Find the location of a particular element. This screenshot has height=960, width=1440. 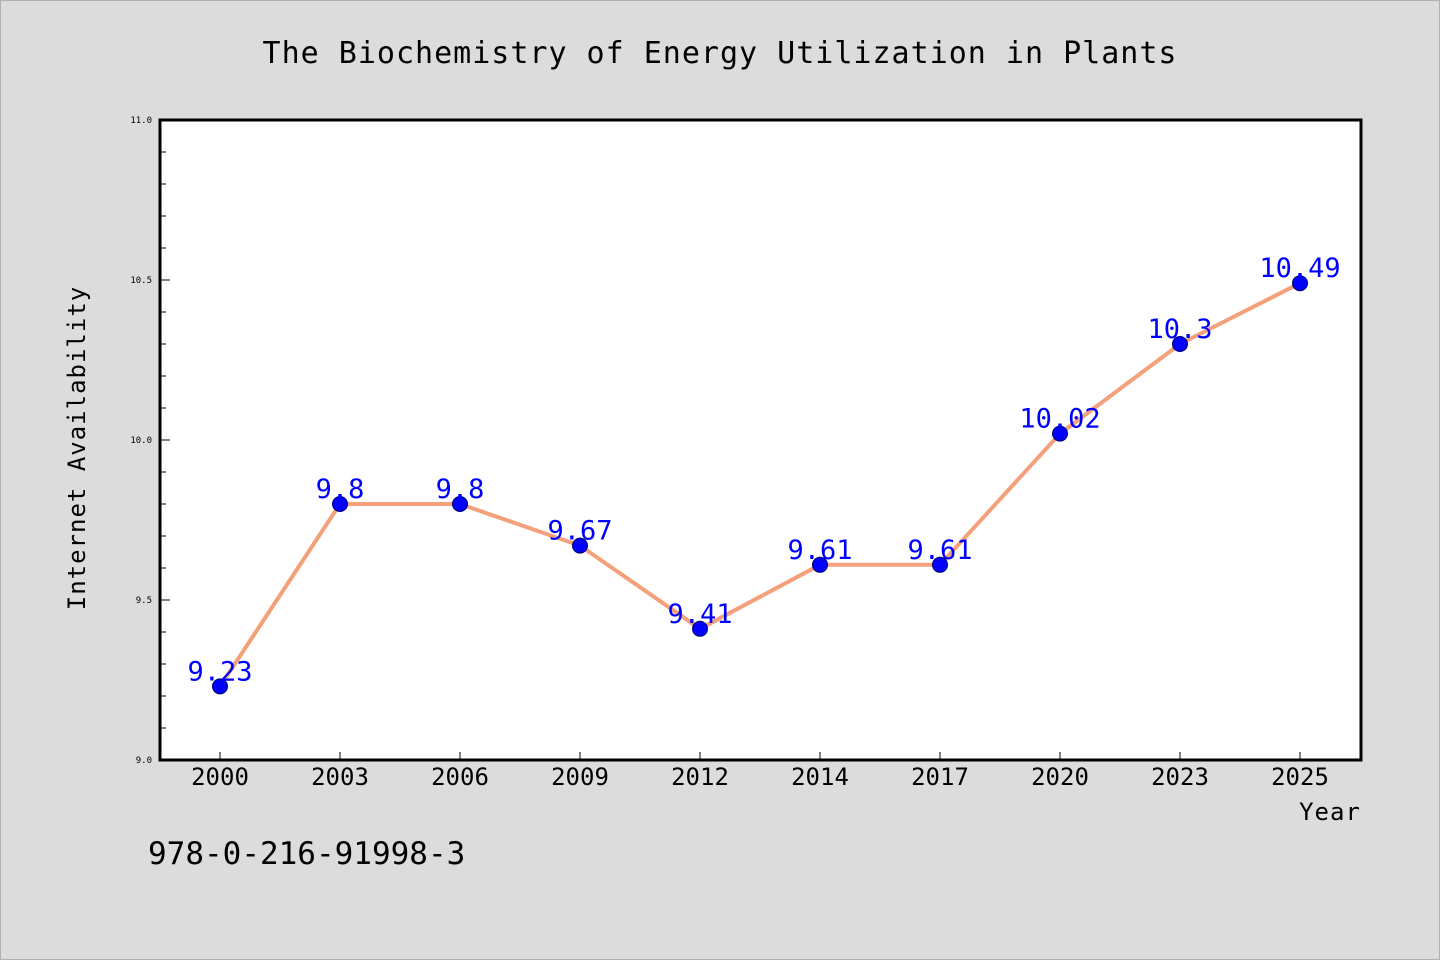

y-tick-label: 11.0 is located at coordinates (141, 121).